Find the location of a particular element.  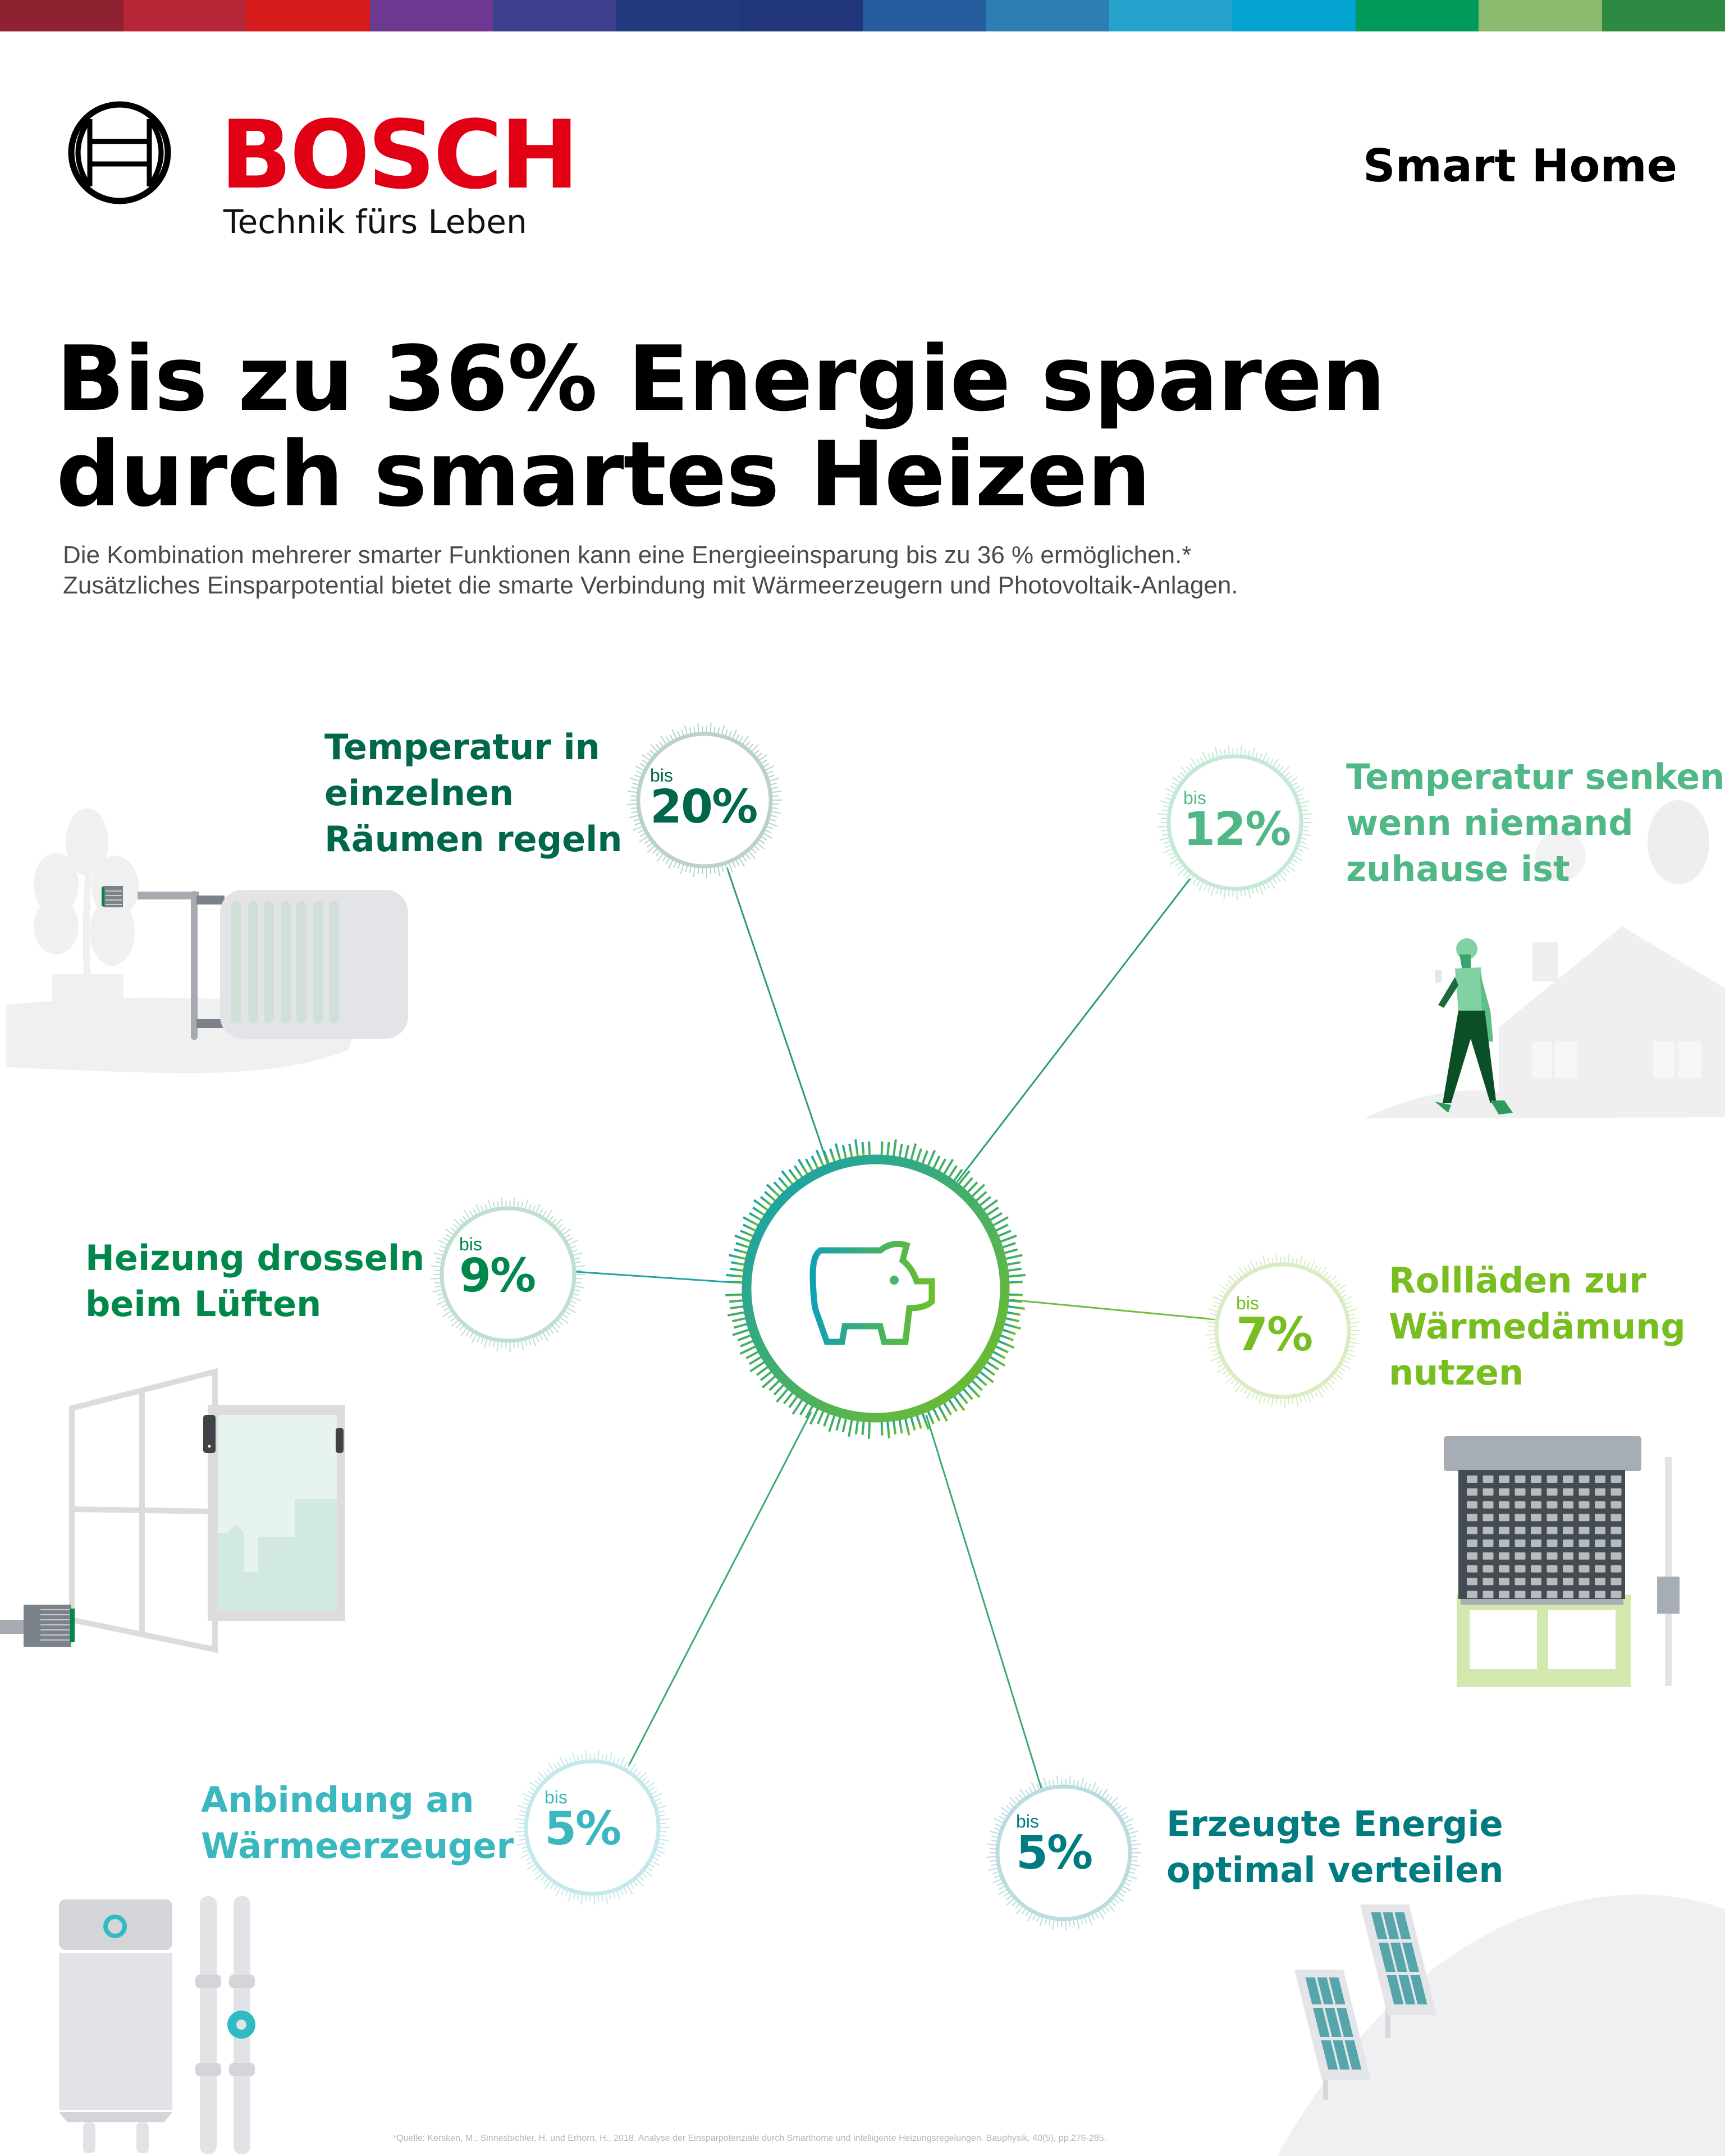

feature-label-generator: Anbindung an Wärmeerzeuger is located at coordinates (358, 1823).